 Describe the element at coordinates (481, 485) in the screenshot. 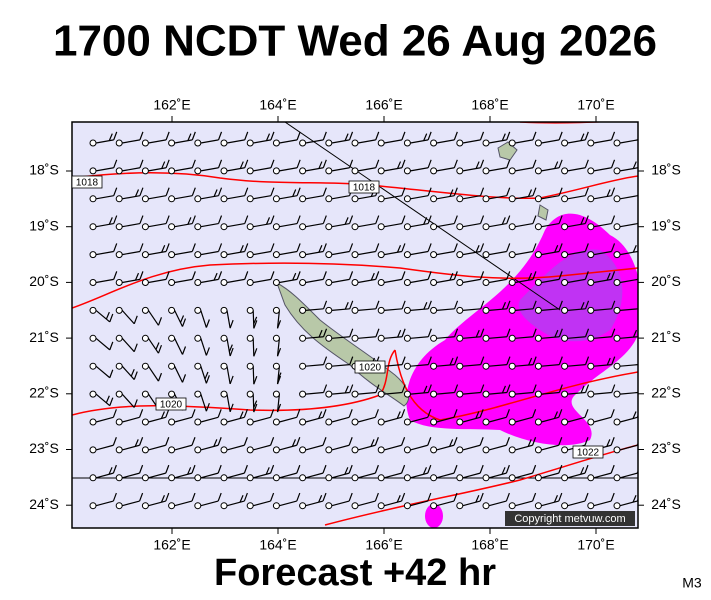

I see `isobar` at that location.